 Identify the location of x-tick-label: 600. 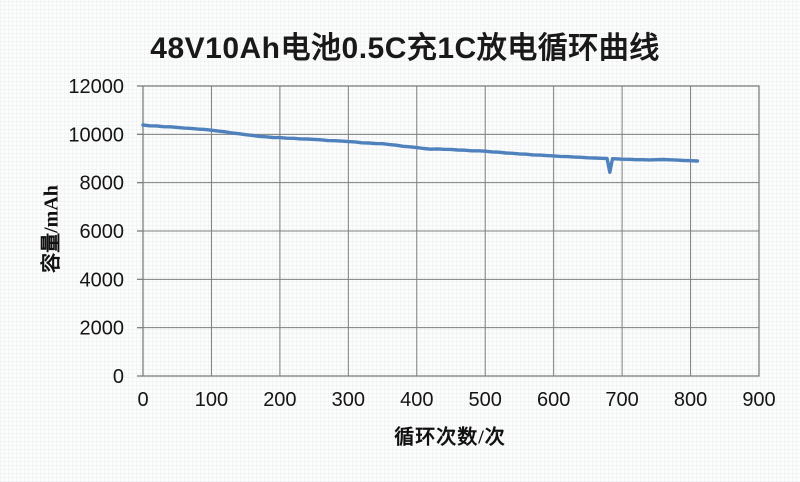
(553, 400).